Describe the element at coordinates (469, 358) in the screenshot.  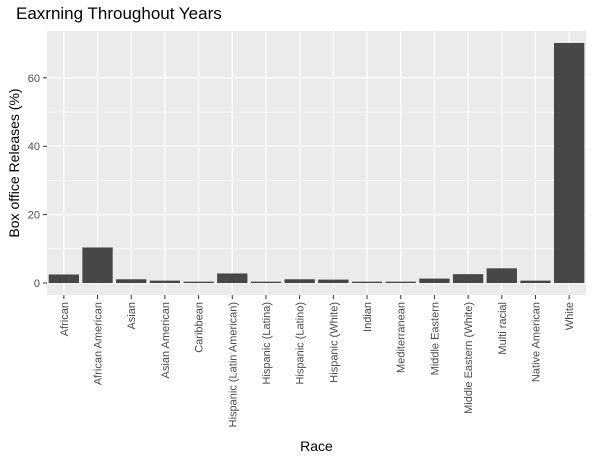
I see `x-tick-label: Middle Eastern (White)` at that location.